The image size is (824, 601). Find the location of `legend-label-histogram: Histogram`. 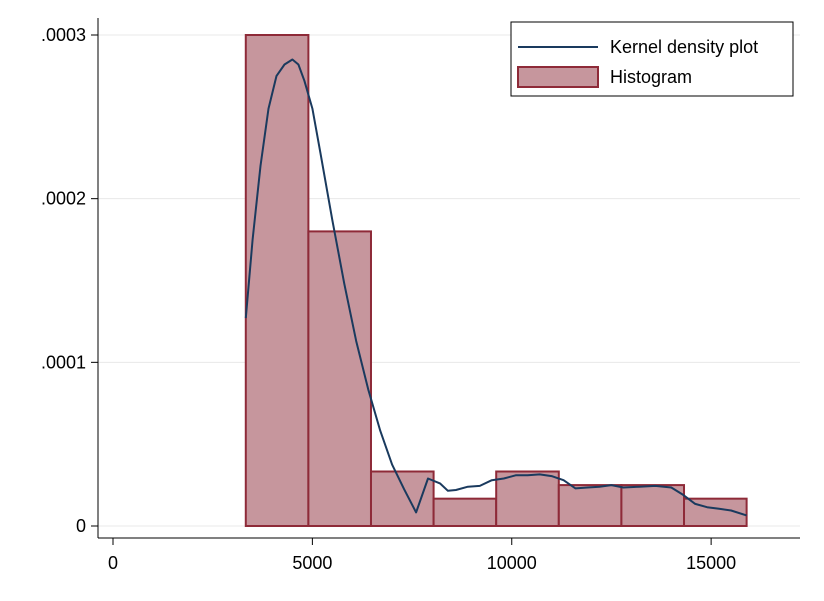

legend-label-histogram: Histogram is located at coordinates (651, 77).